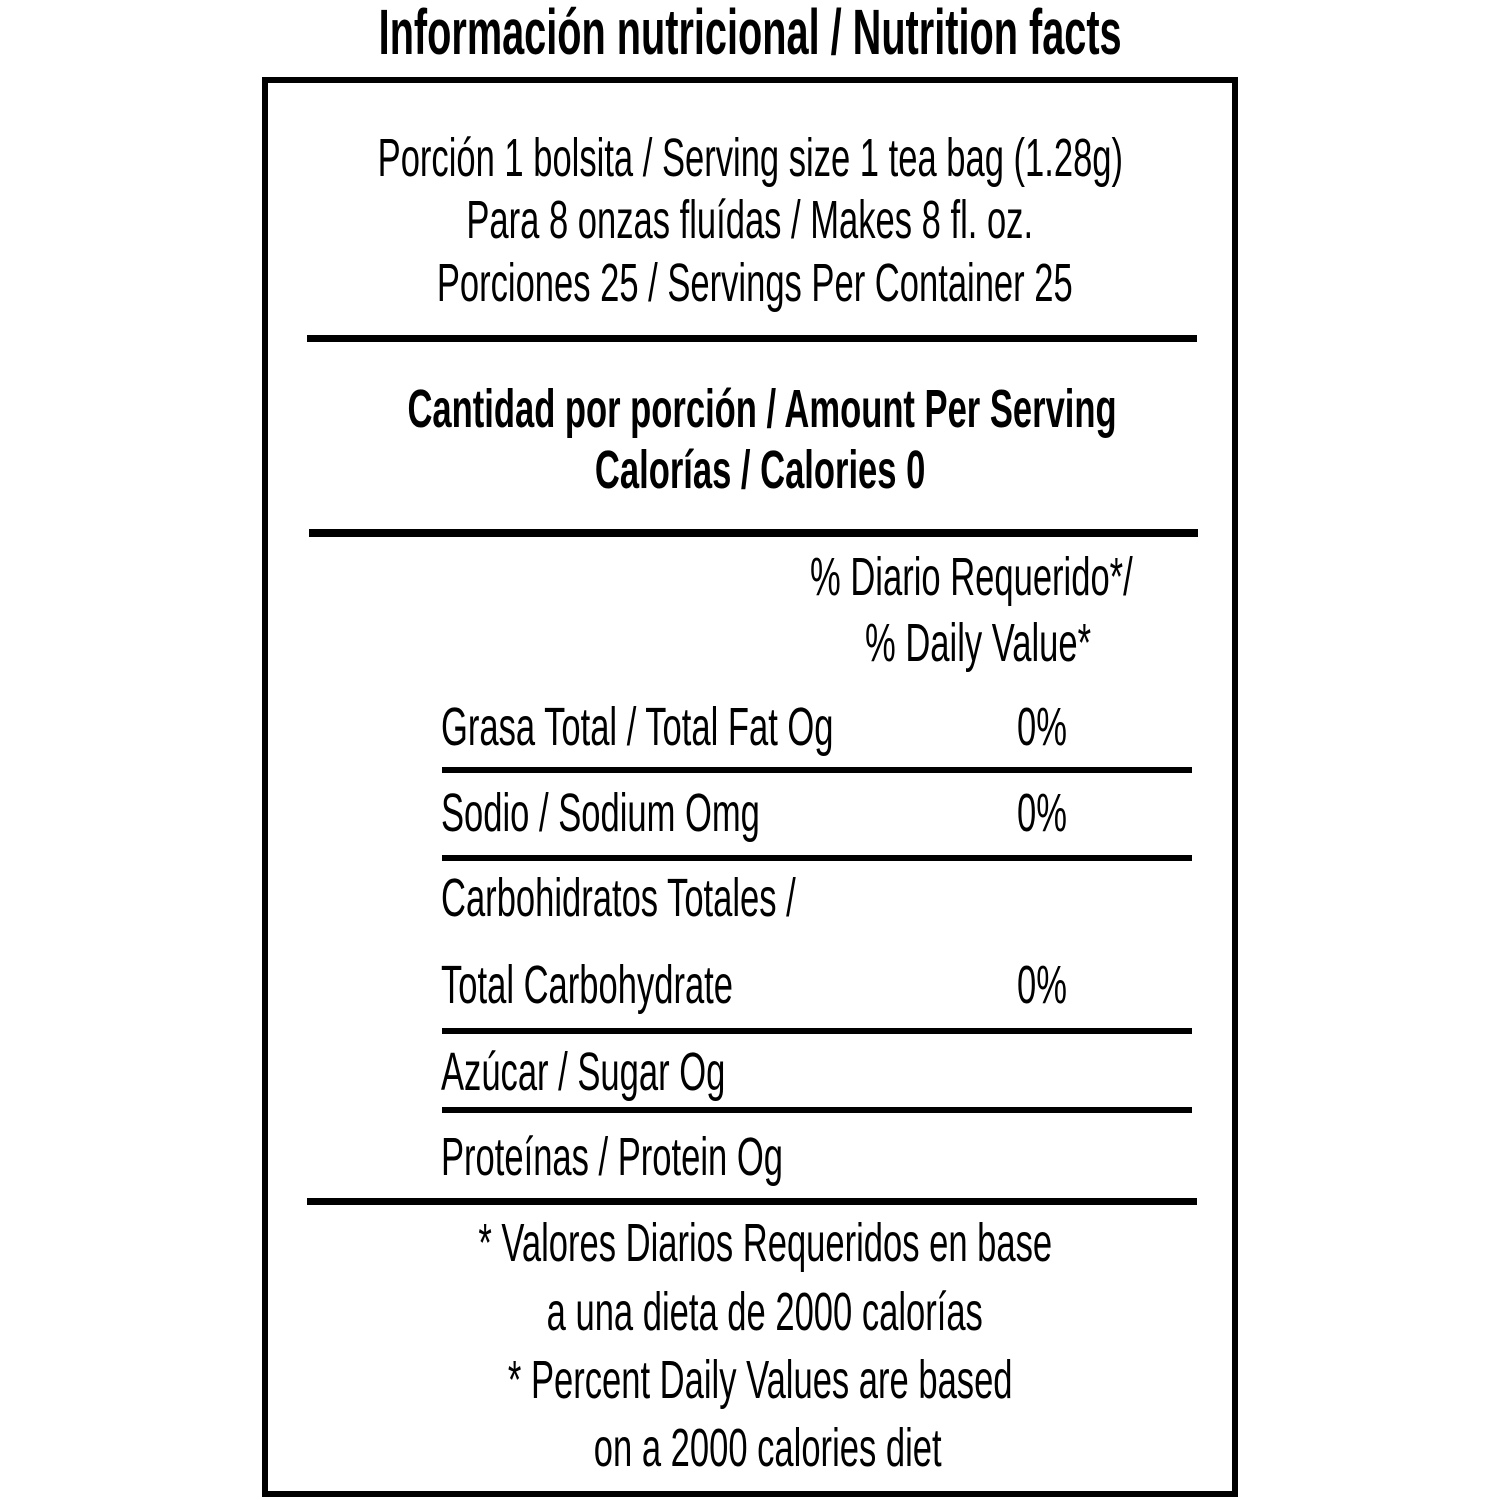 The width and height of the screenshot is (1500, 1500). I want to click on nutrient-label: Grasa Total / Total Fat Og, so click(637, 727).